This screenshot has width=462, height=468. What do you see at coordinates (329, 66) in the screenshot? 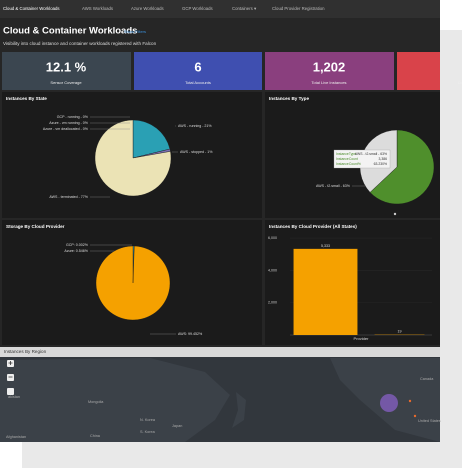
I see `kpi-value: 1,202` at bounding box center [329, 66].